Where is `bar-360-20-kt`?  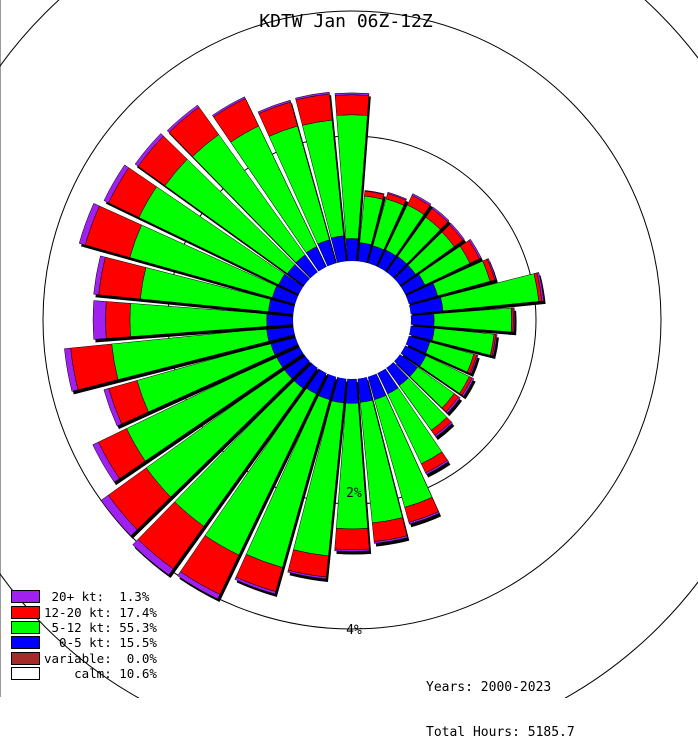
bar-360-20-kt is located at coordinates (352, 94).